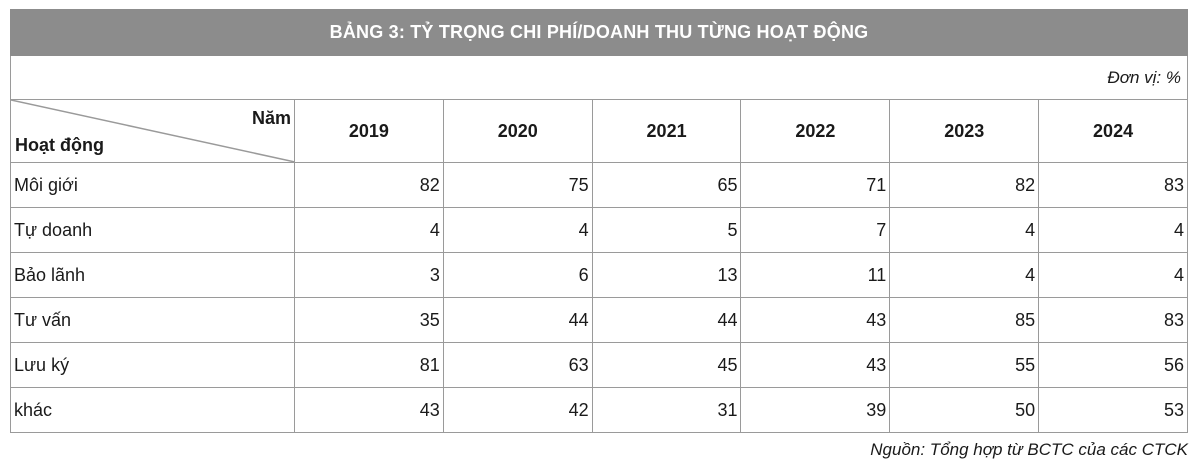  Describe the element at coordinates (152, 410) in the screenshot. I see `row-label: khác` at that location.